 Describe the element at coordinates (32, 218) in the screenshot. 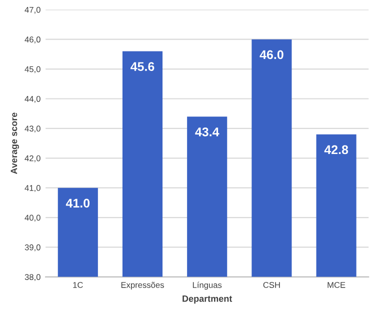

I see `y-tick-label: 40,0` at that location.